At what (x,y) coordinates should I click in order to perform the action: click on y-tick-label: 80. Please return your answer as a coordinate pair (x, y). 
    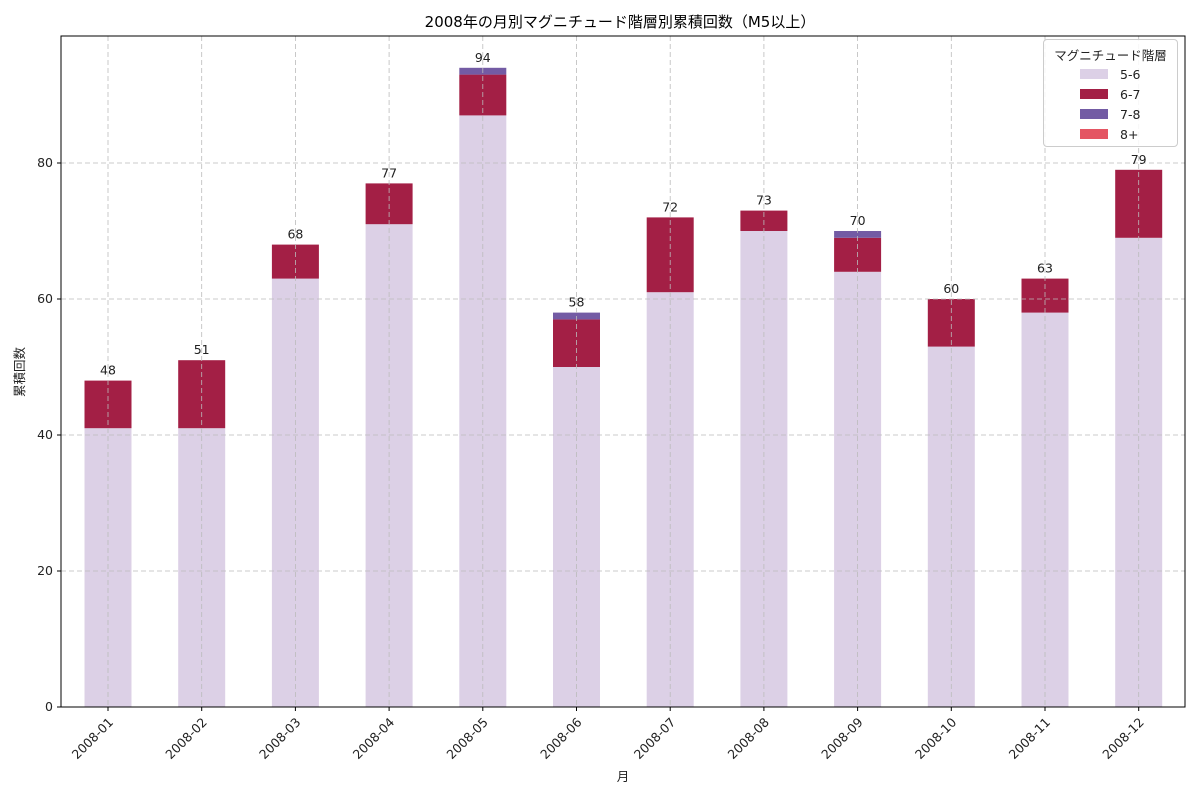
    Looking at the image, I should click on (45, 162).